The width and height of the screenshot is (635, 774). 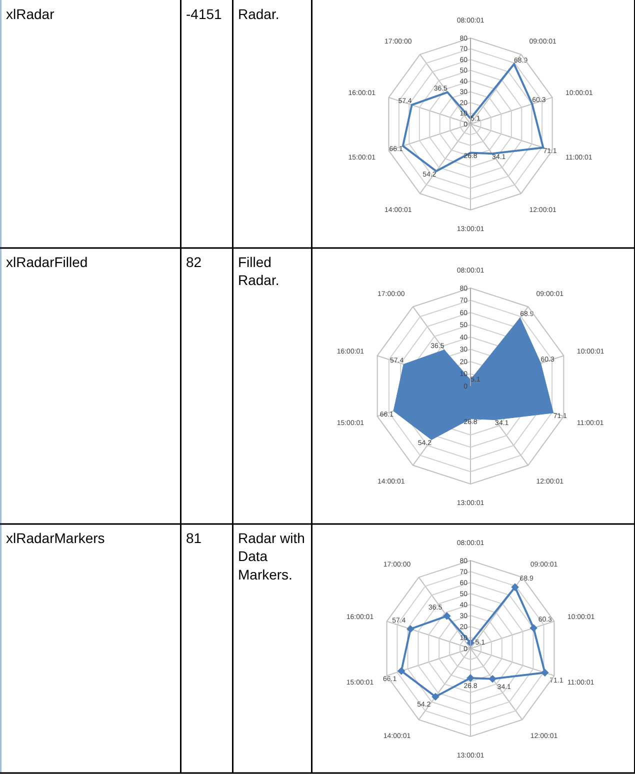 I want to click on text: Filled Radar., so click(x=259, y=271).